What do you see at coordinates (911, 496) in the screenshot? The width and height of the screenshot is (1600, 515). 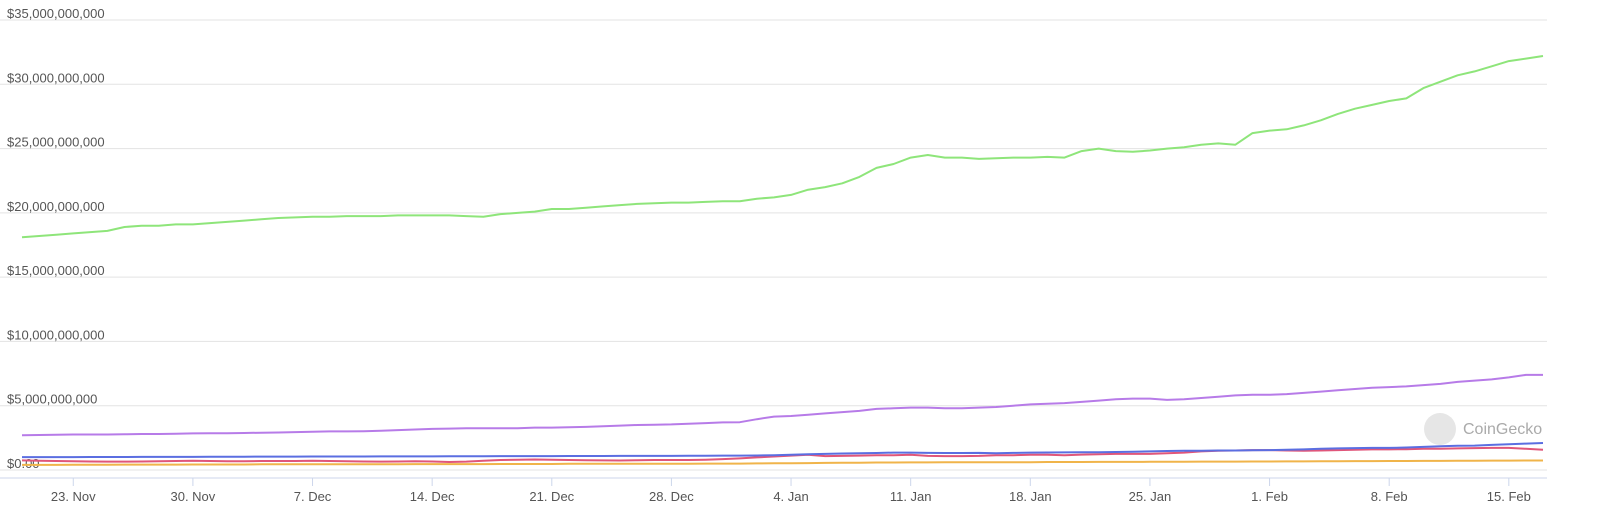 I see `x-tick-label: 11. Jan` at bounding box center [911, 496].